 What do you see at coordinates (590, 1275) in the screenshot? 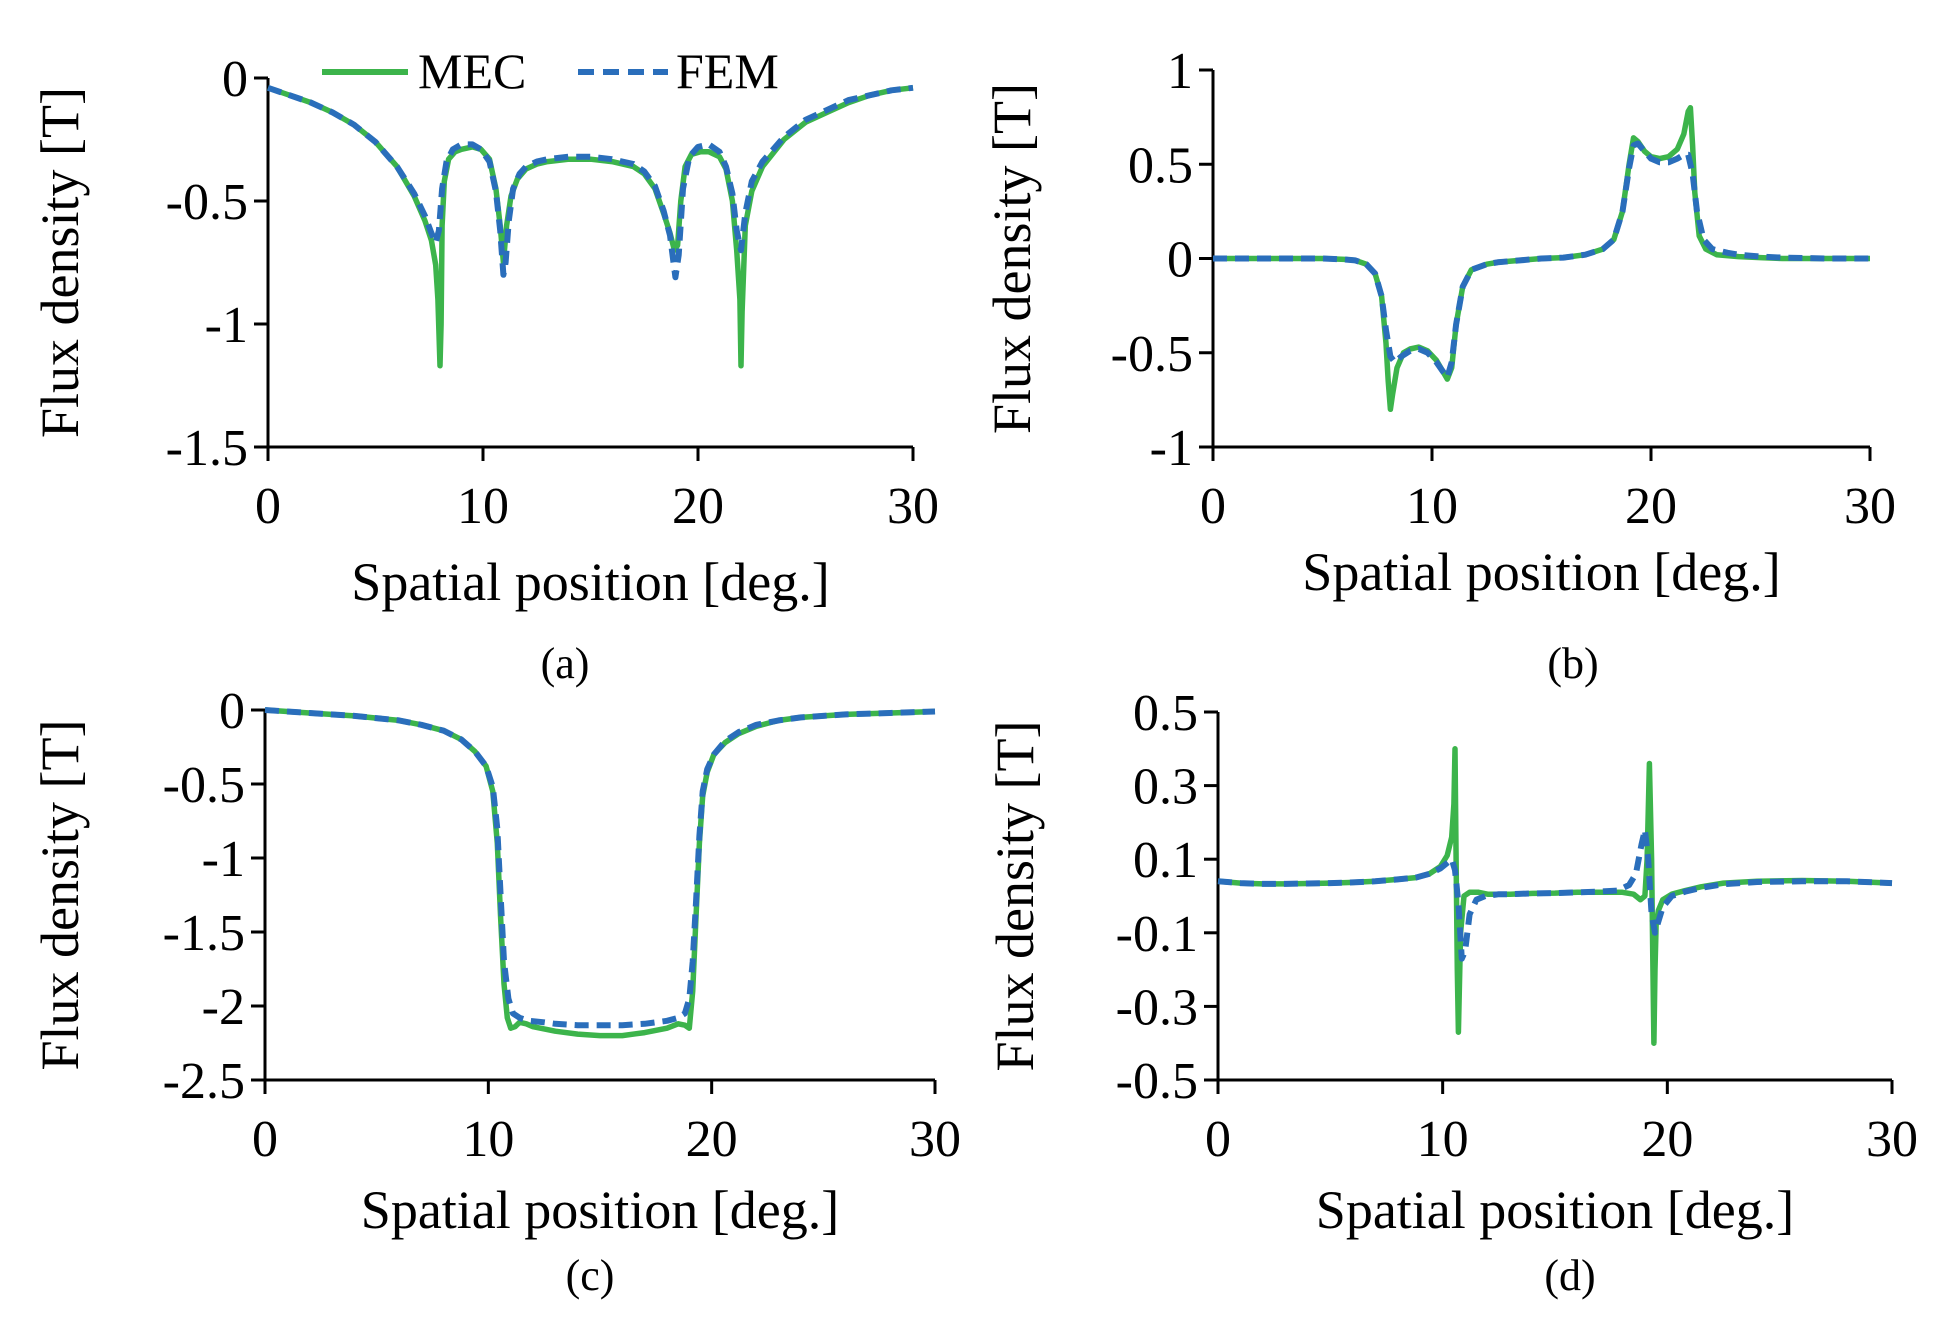
I see `panel-label: (c)` at bounding box center [590, 1275].